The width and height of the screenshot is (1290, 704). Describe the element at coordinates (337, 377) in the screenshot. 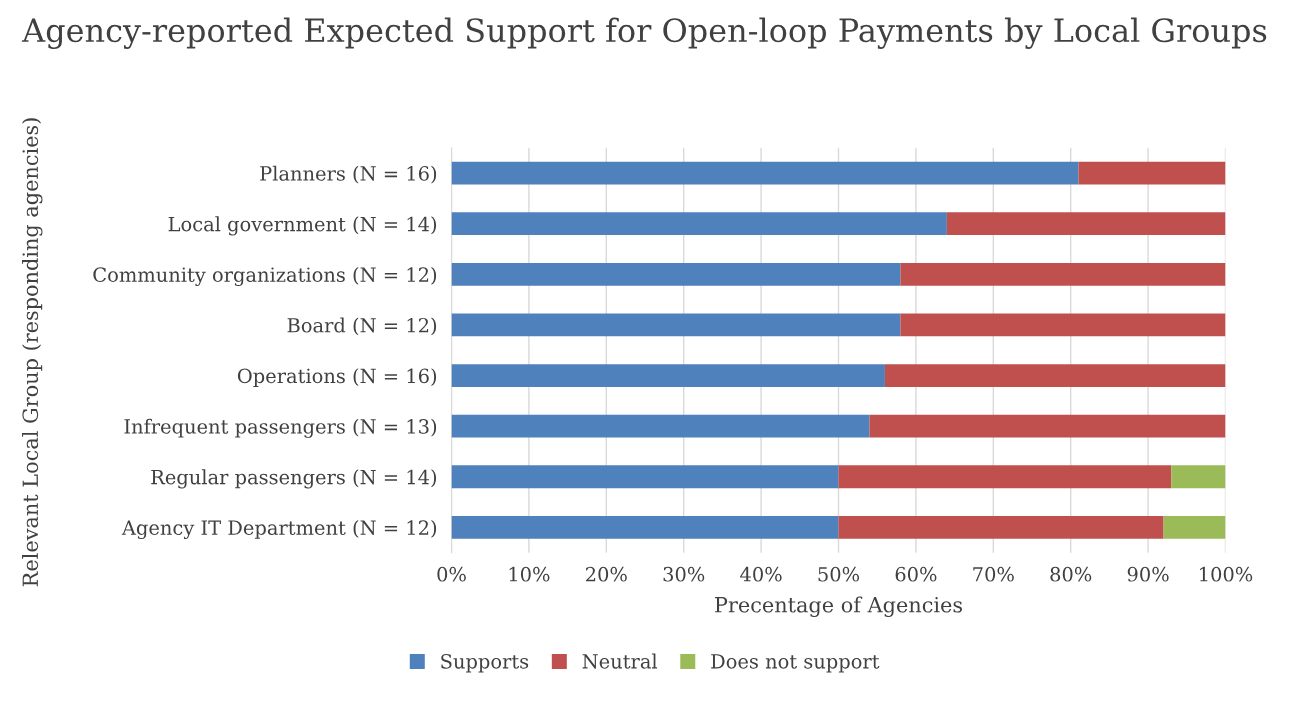

I see `y-tick-label: Operations (N = 16)` at that location.